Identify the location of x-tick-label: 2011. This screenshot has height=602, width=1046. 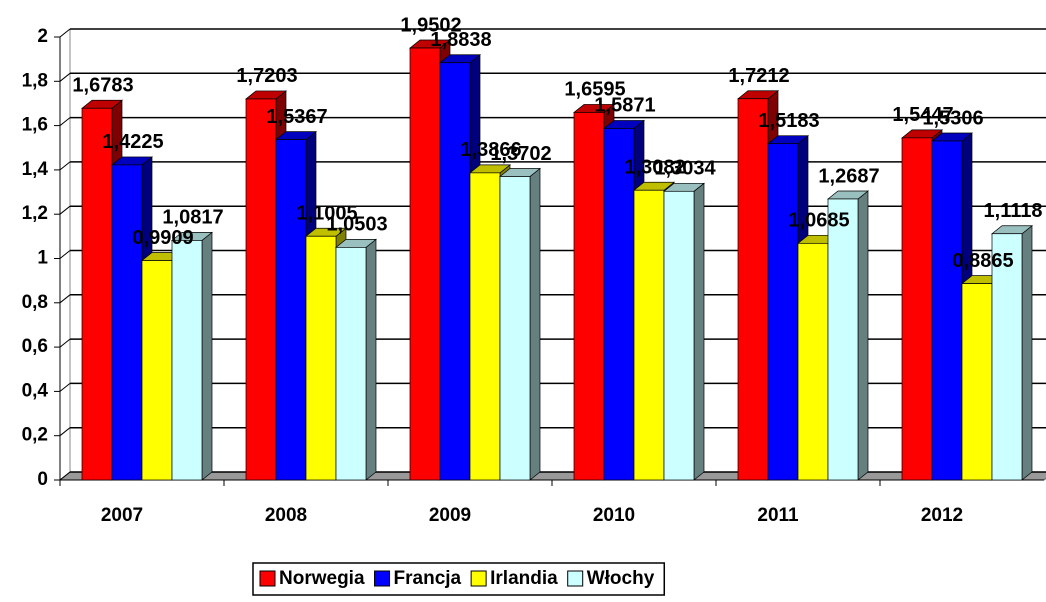
(778, 515).